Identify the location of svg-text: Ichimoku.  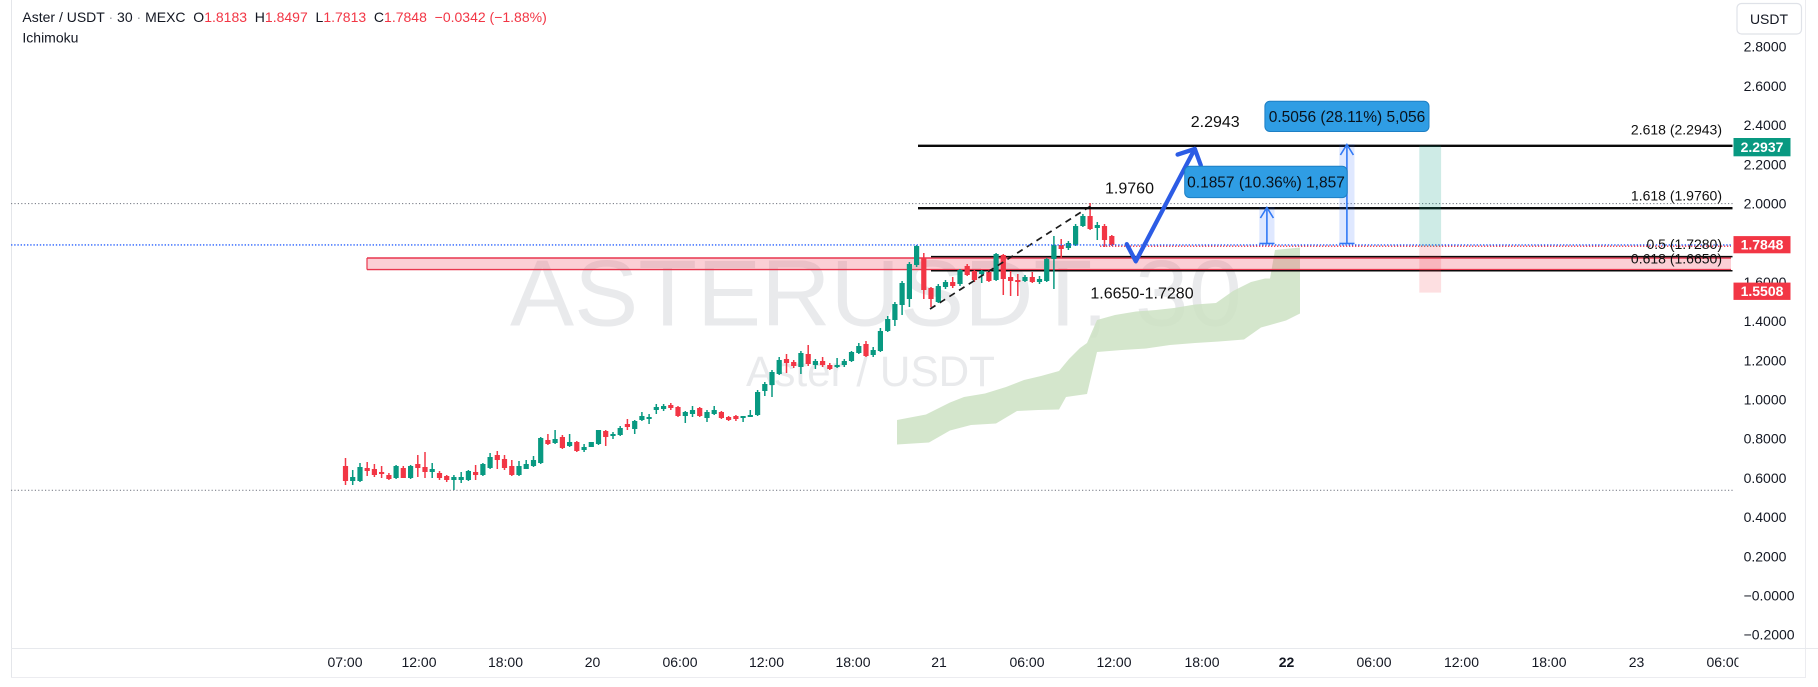
(50, 38).